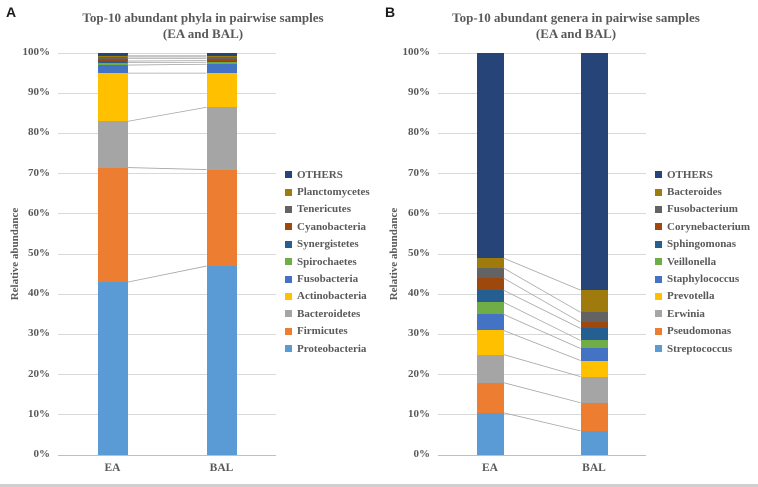 This screenshot has width=758, height=487. What do you see at coordinates (11, 12) in the screenshot?
I see `panel-a-letter: A` at bounding box center [11, 12].